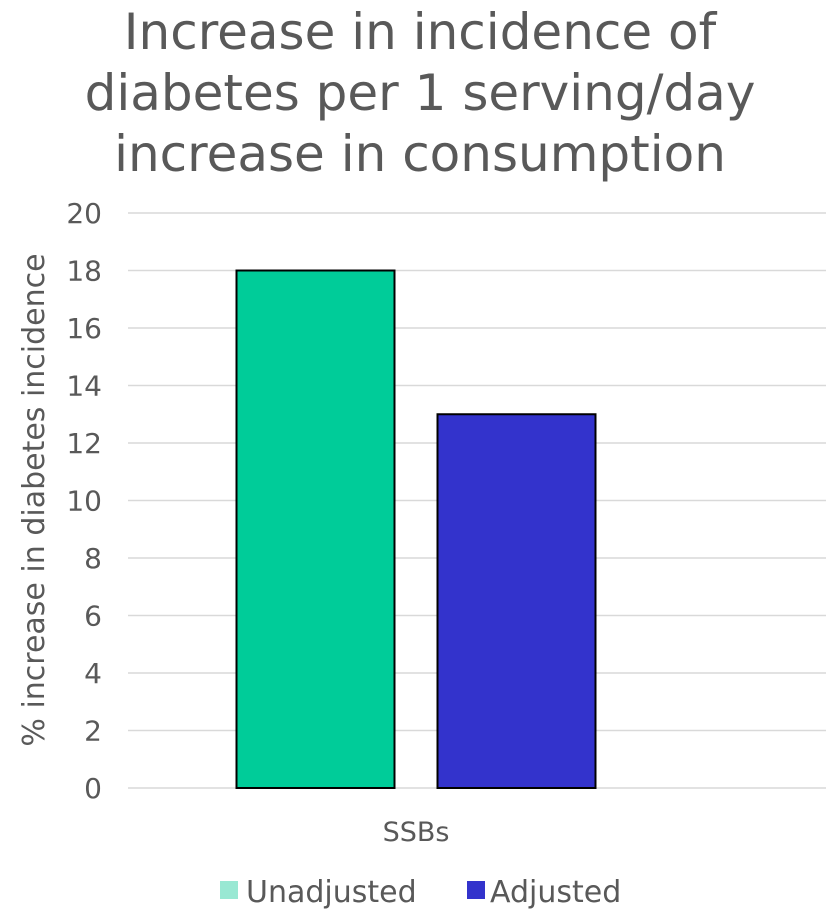 Image resolution: width=826 pixels, height=909 pixels. I want to click on y-tick-label: 0, so click(93, 788).